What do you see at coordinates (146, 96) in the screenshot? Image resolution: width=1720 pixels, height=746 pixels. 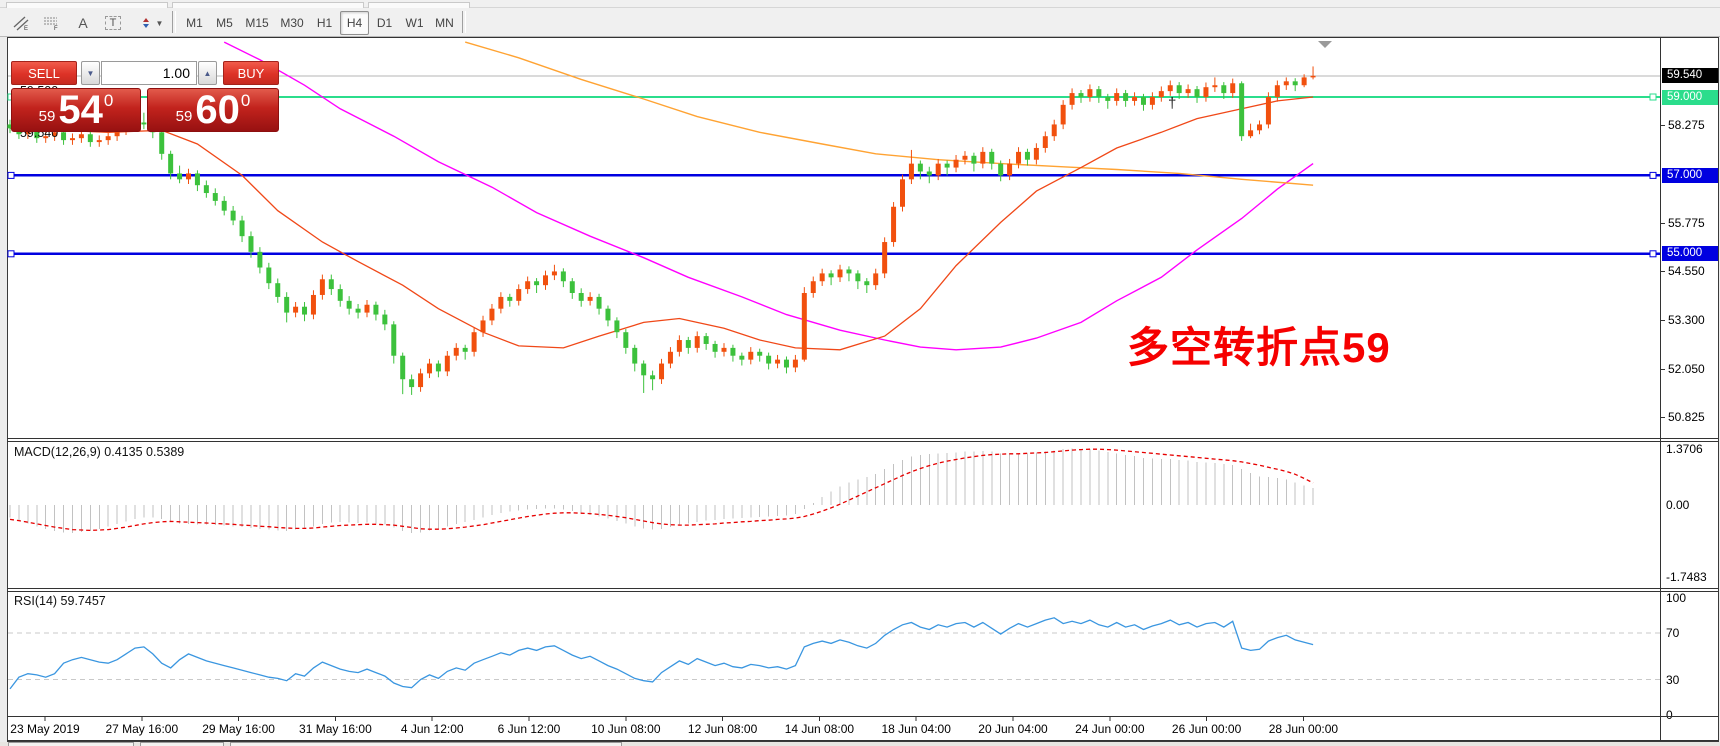 I see `one-click-trading-panel: SELL ▼ ▲ BUY 59 54 0 59 60 0` at bounding box center [146, 96].